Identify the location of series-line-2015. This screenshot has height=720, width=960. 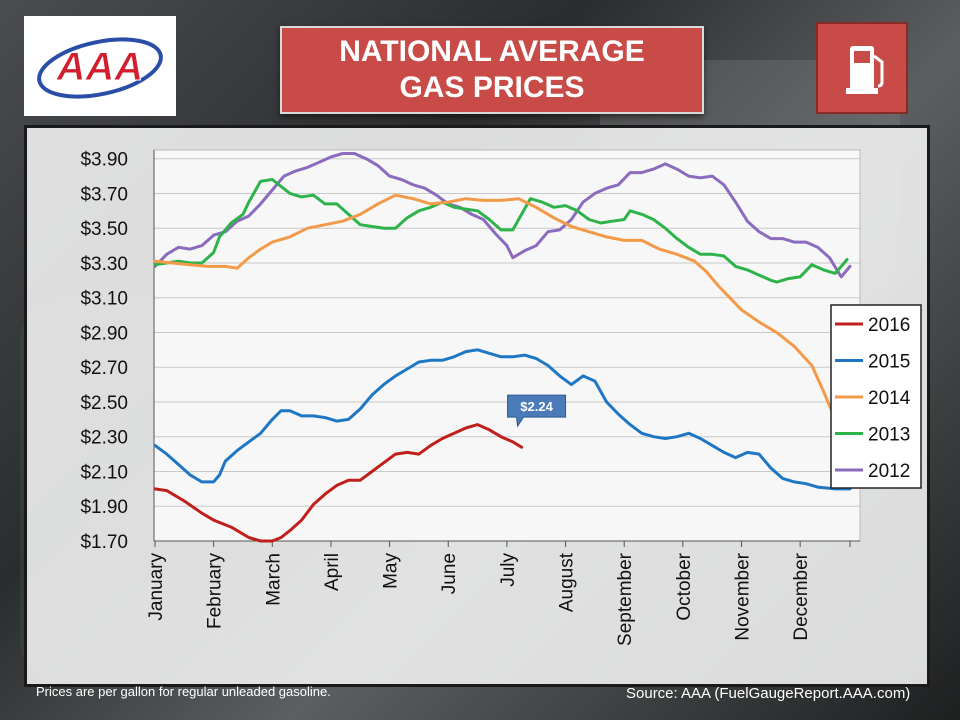
(502, 419).